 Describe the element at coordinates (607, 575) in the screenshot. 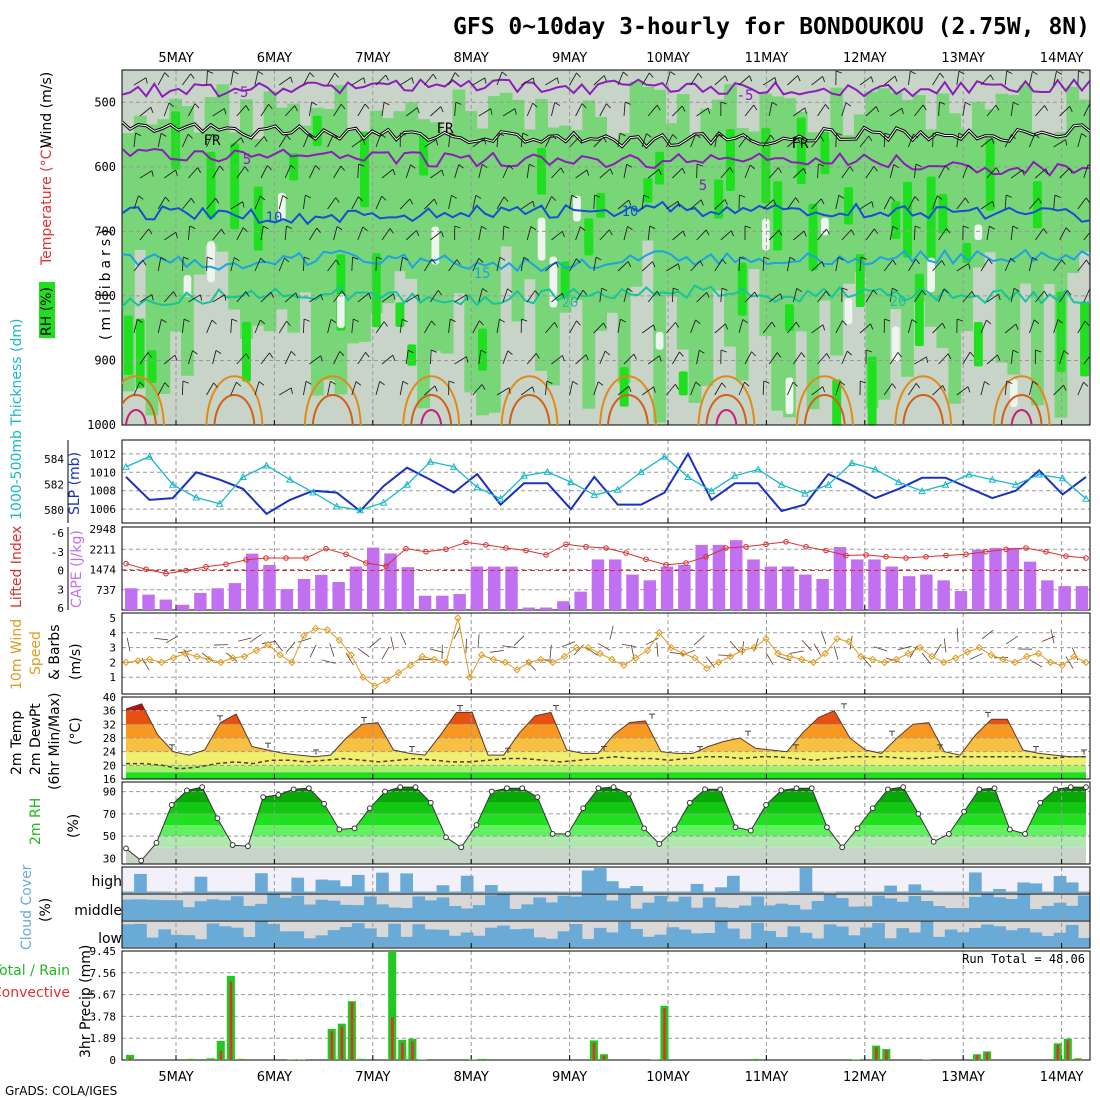

I see `cape-bars` at that location.